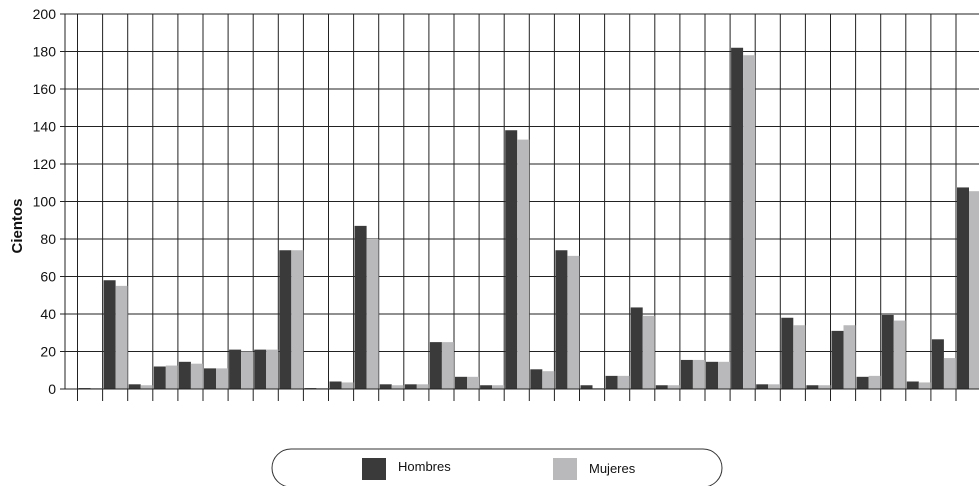  Describe the element at coordinates (48, 352) in the screenshot. I see `y-tick-label: 20` at that location.